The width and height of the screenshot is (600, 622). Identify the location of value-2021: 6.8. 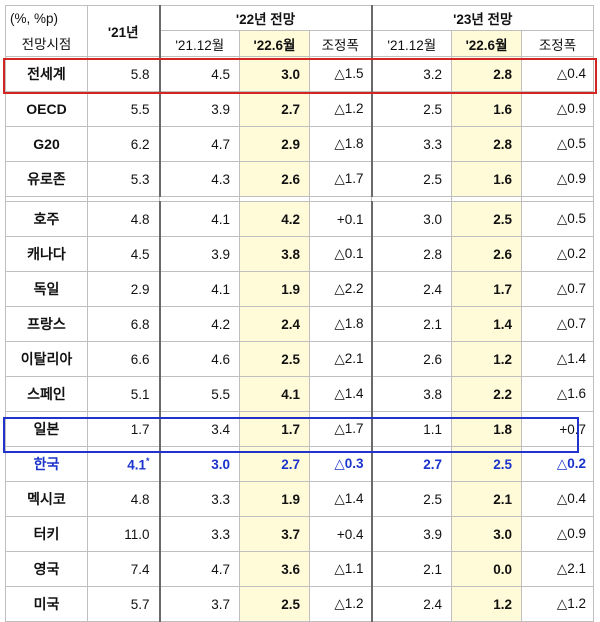
(123, 324).